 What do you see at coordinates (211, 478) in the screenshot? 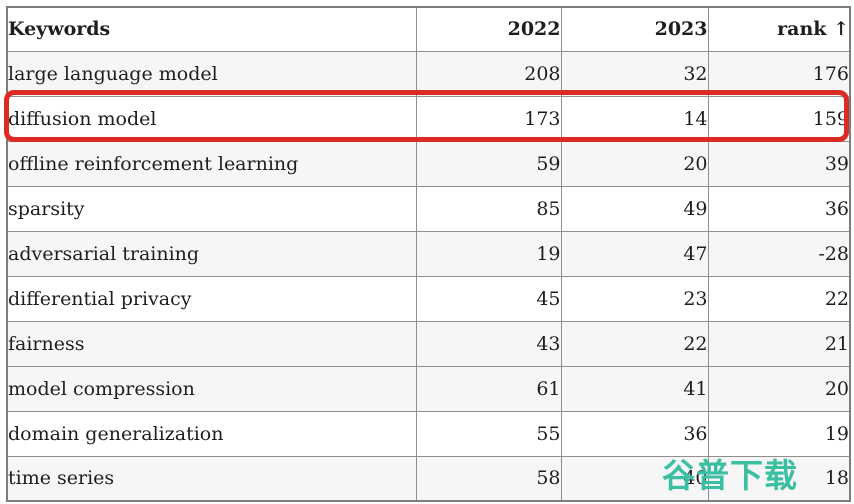
I see `cell-keyword: time series` at bounding box center [211, 478].